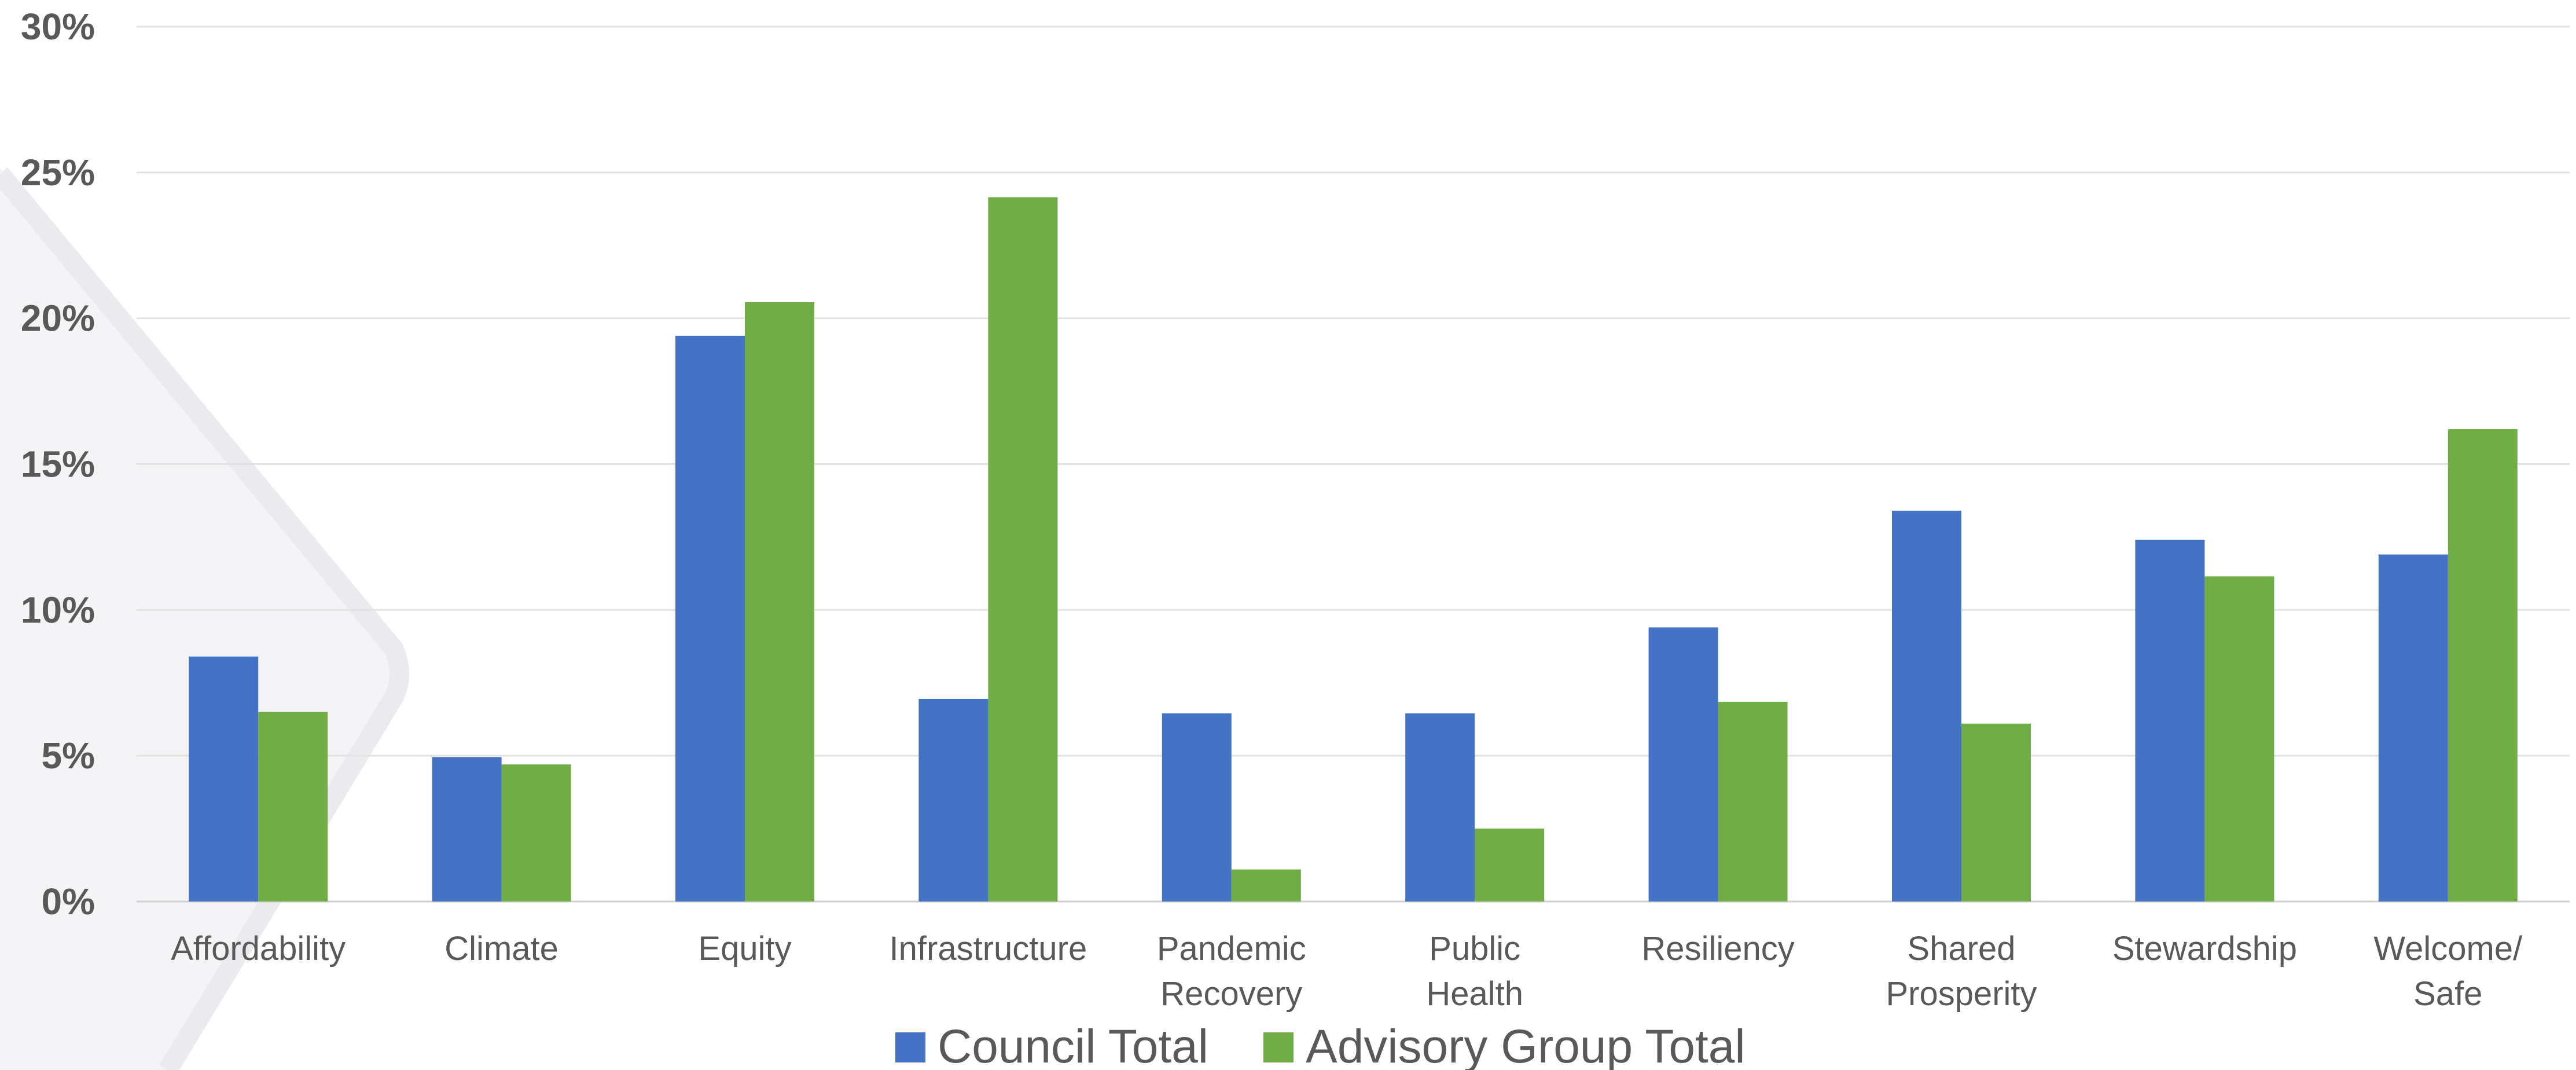 This screenshot has height=1070, width=2576. I want to click on y-tick-label: 15%, so click(58, 464).